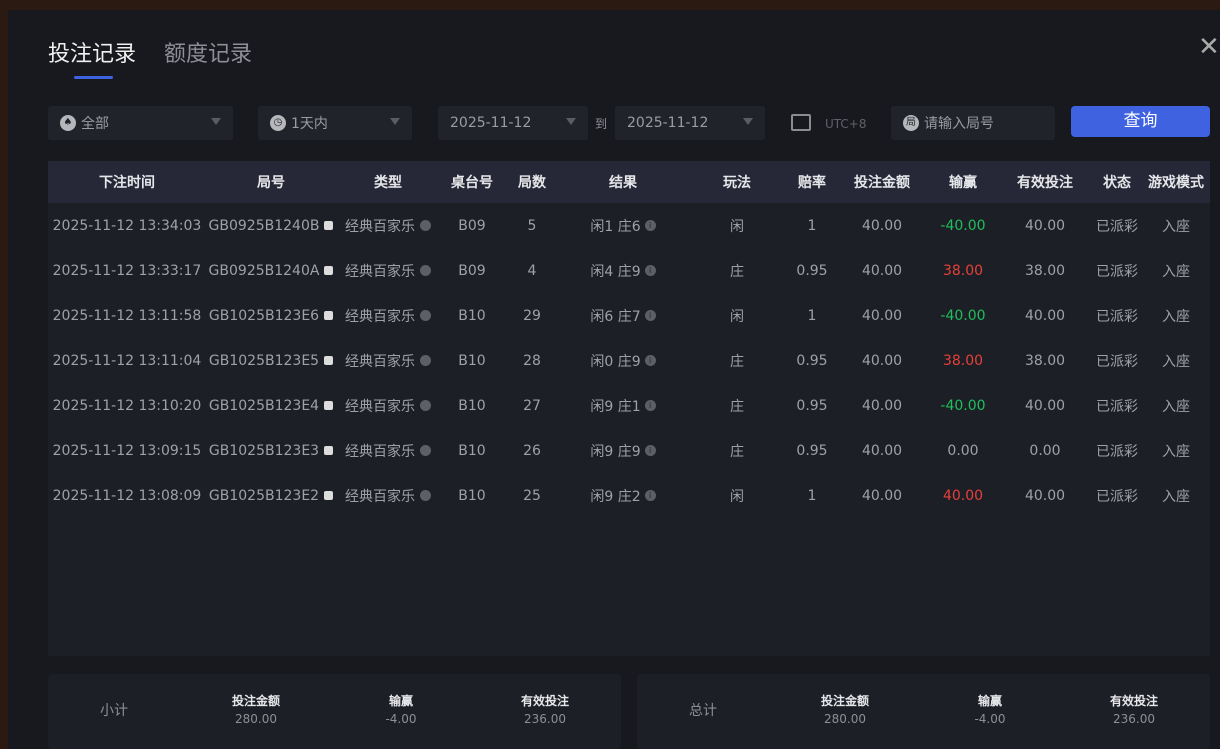 Image resolution: width=1220 pixels, height=749 pixels. I want to click on win-loss-value: 40.00, so click(963, 495).